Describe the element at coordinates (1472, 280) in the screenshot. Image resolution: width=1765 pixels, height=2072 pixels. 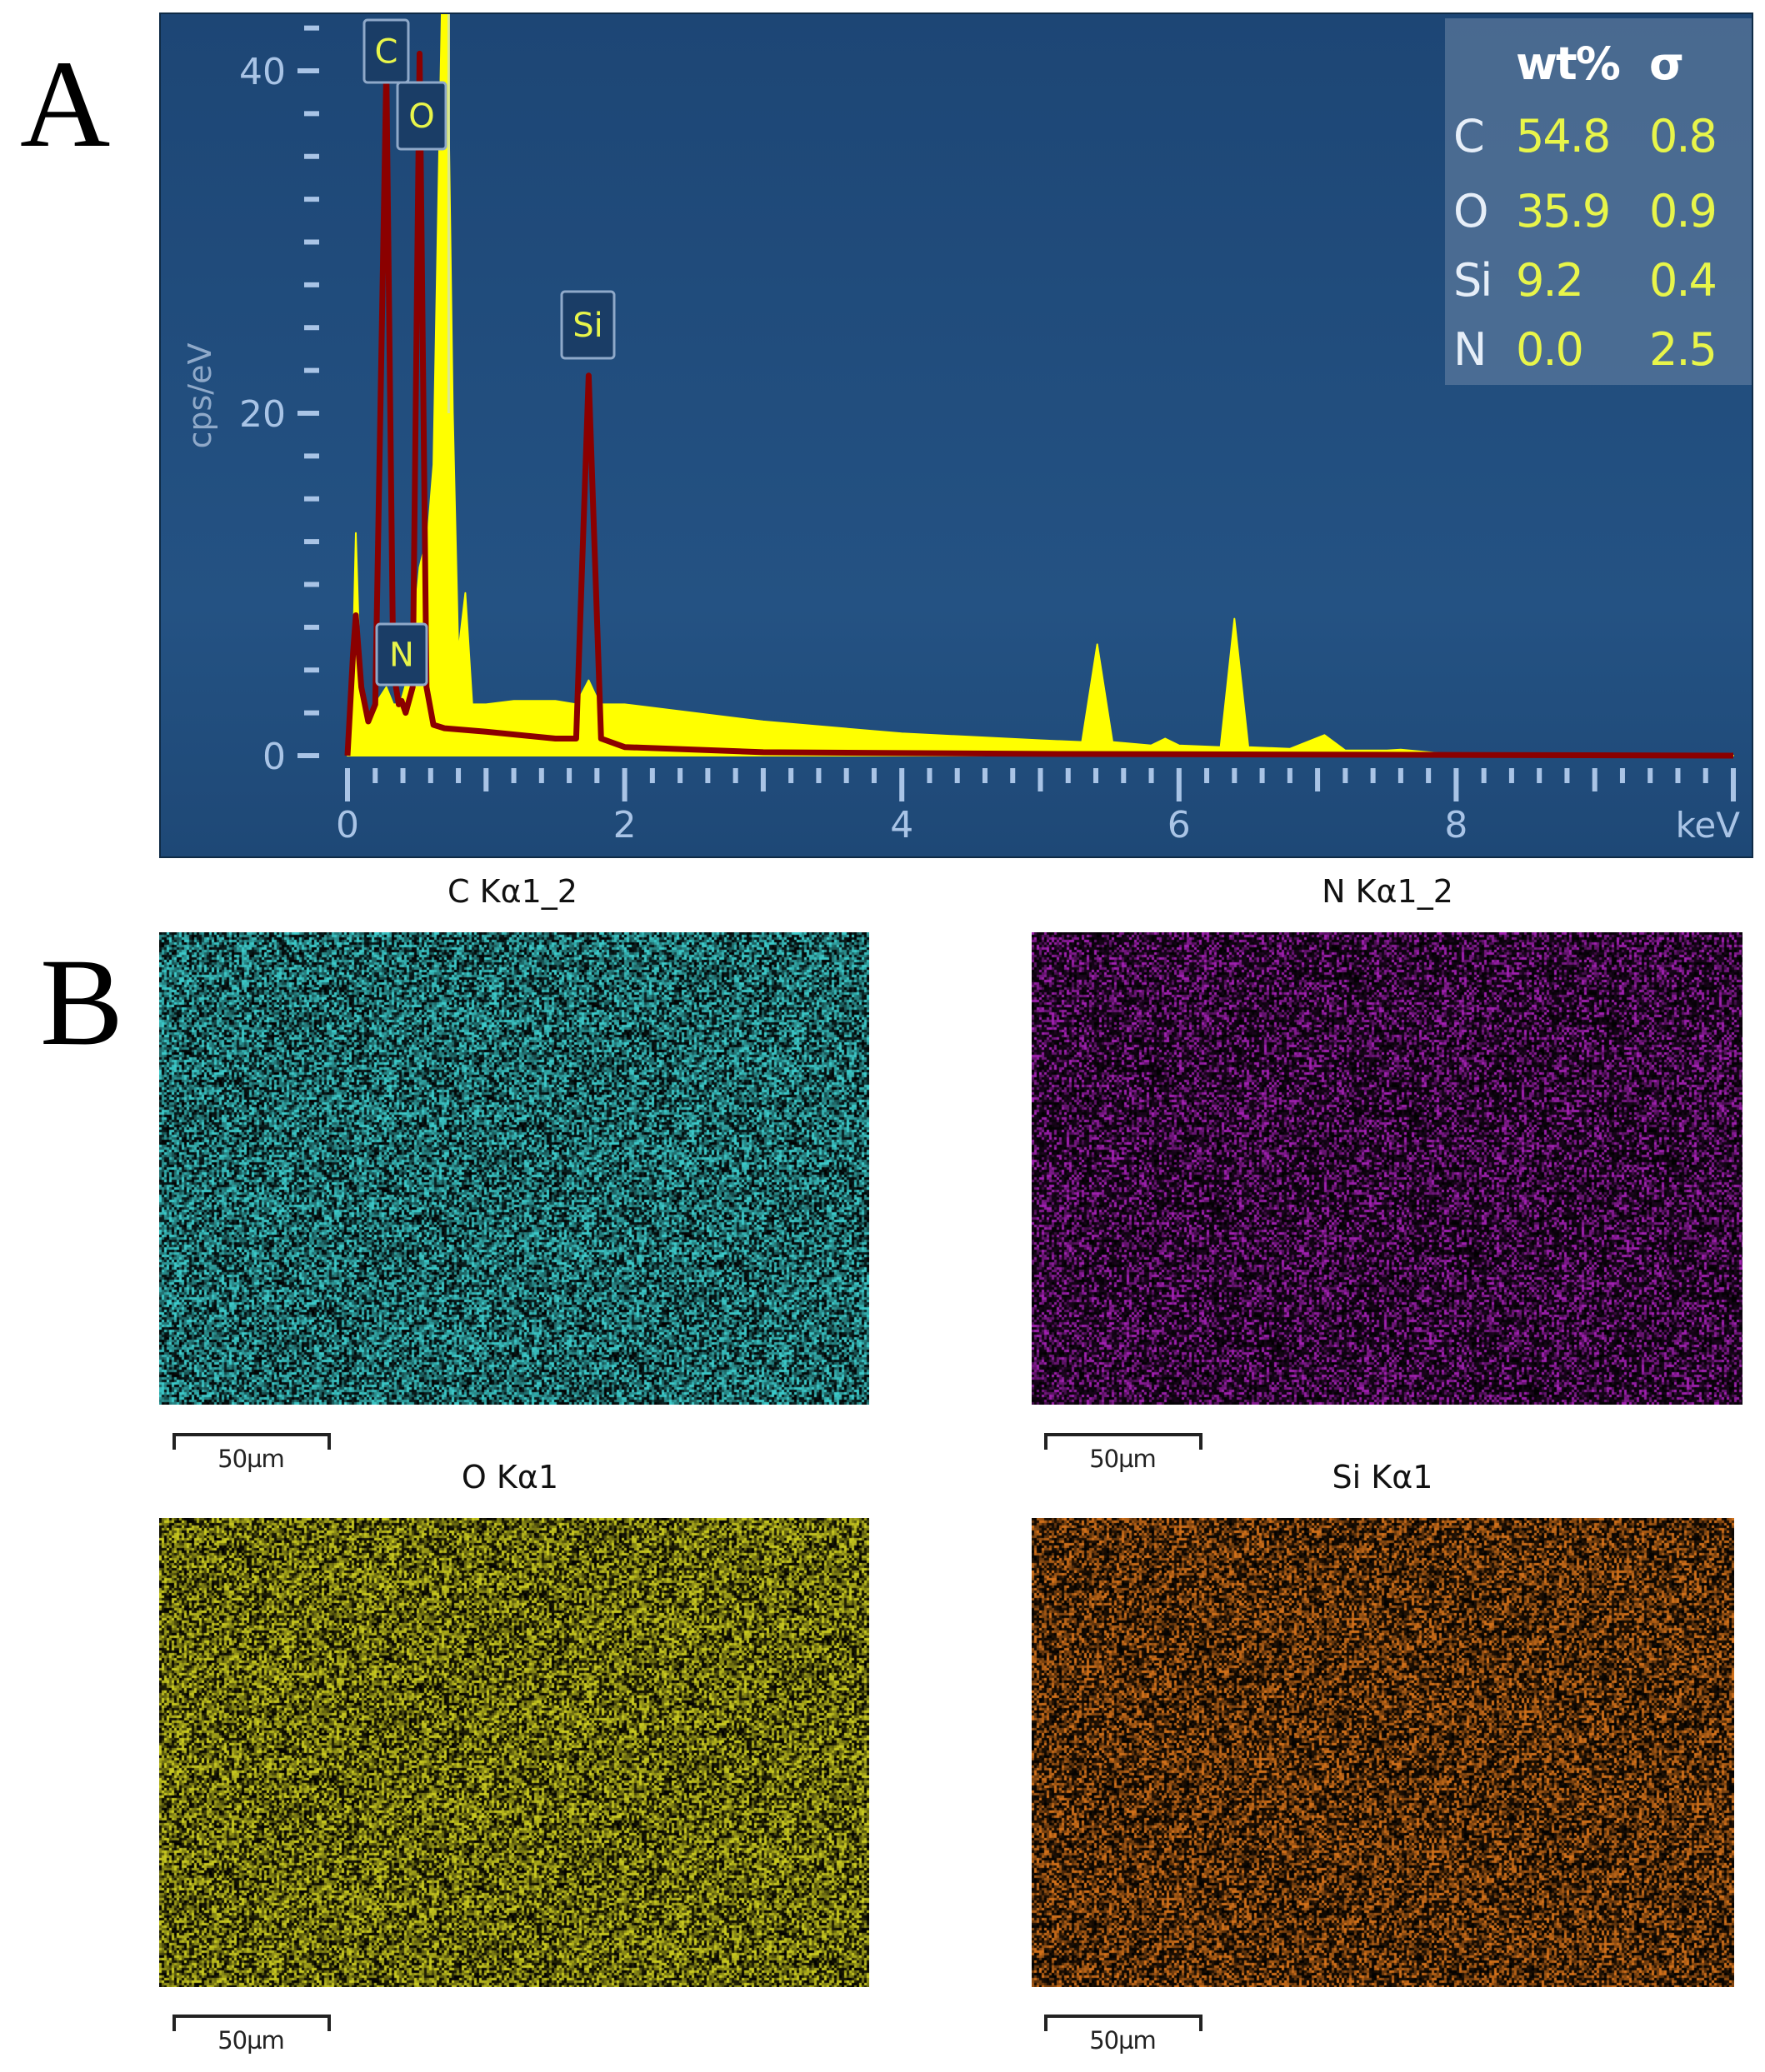
I see `legend-element: Si` at that location.